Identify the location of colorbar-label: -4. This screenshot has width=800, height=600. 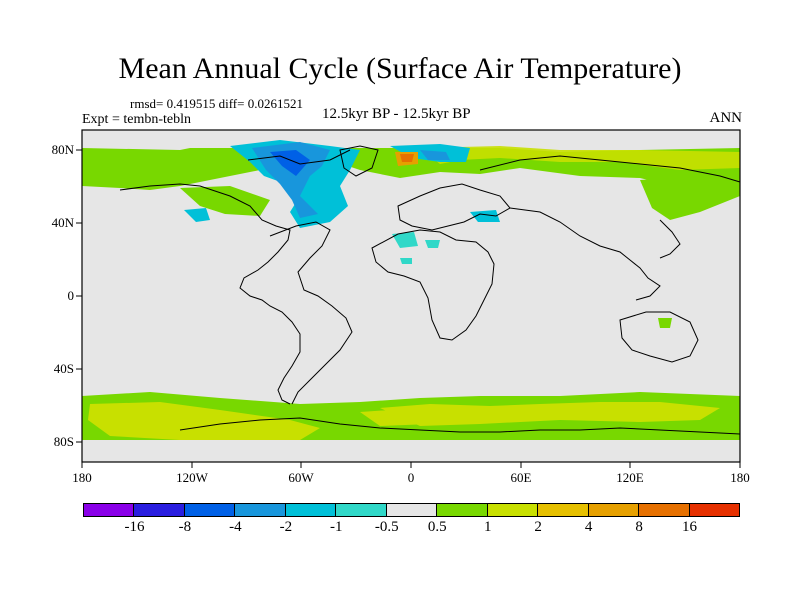
(235, 527).